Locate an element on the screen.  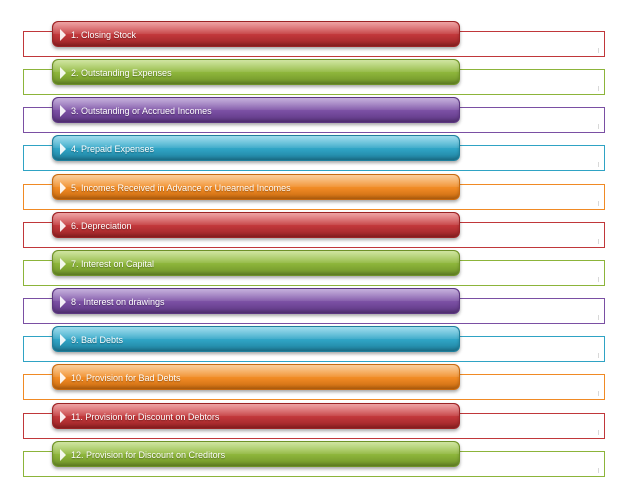
list-item-3: 3. Outstanding or Accrued Incomes is located at coordinates (314, 116).